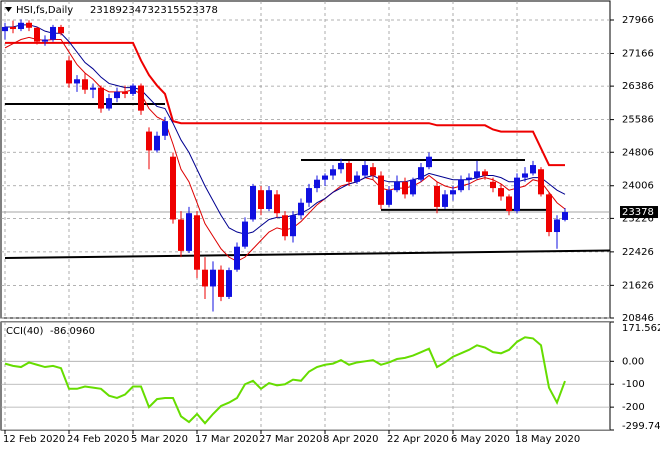 The image size is (660, 450). Describe the element at coordinates (34, 439) in the screenshot. I see `x-tick-label: 12 Feb 2020` at that location.